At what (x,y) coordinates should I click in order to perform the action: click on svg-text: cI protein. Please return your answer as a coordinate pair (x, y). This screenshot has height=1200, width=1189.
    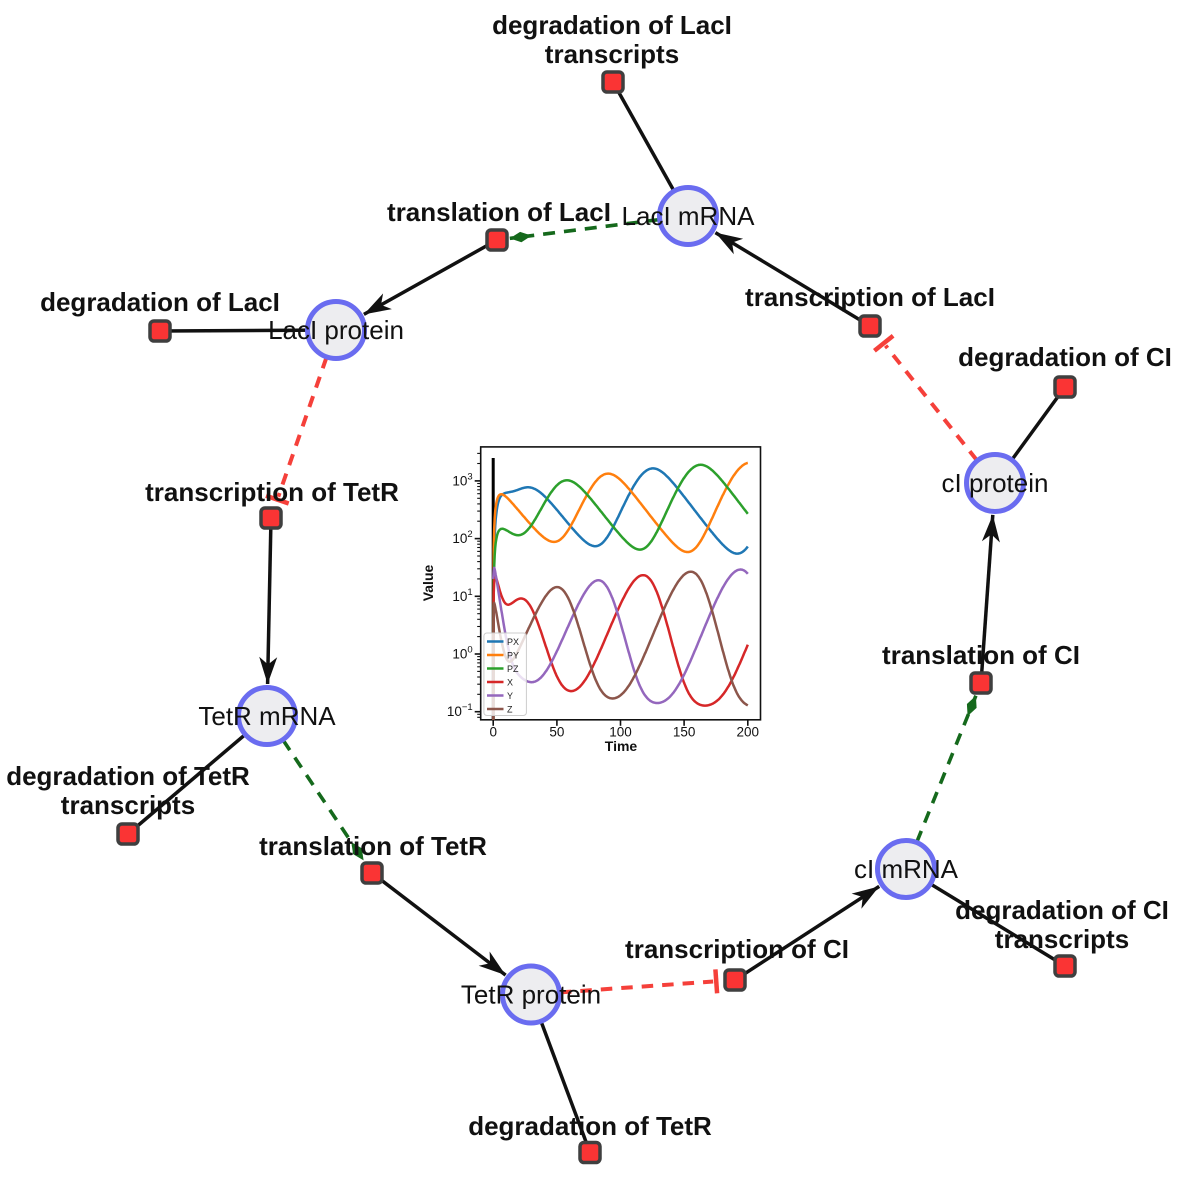
    Looking at the image, I should click on (995, 483).